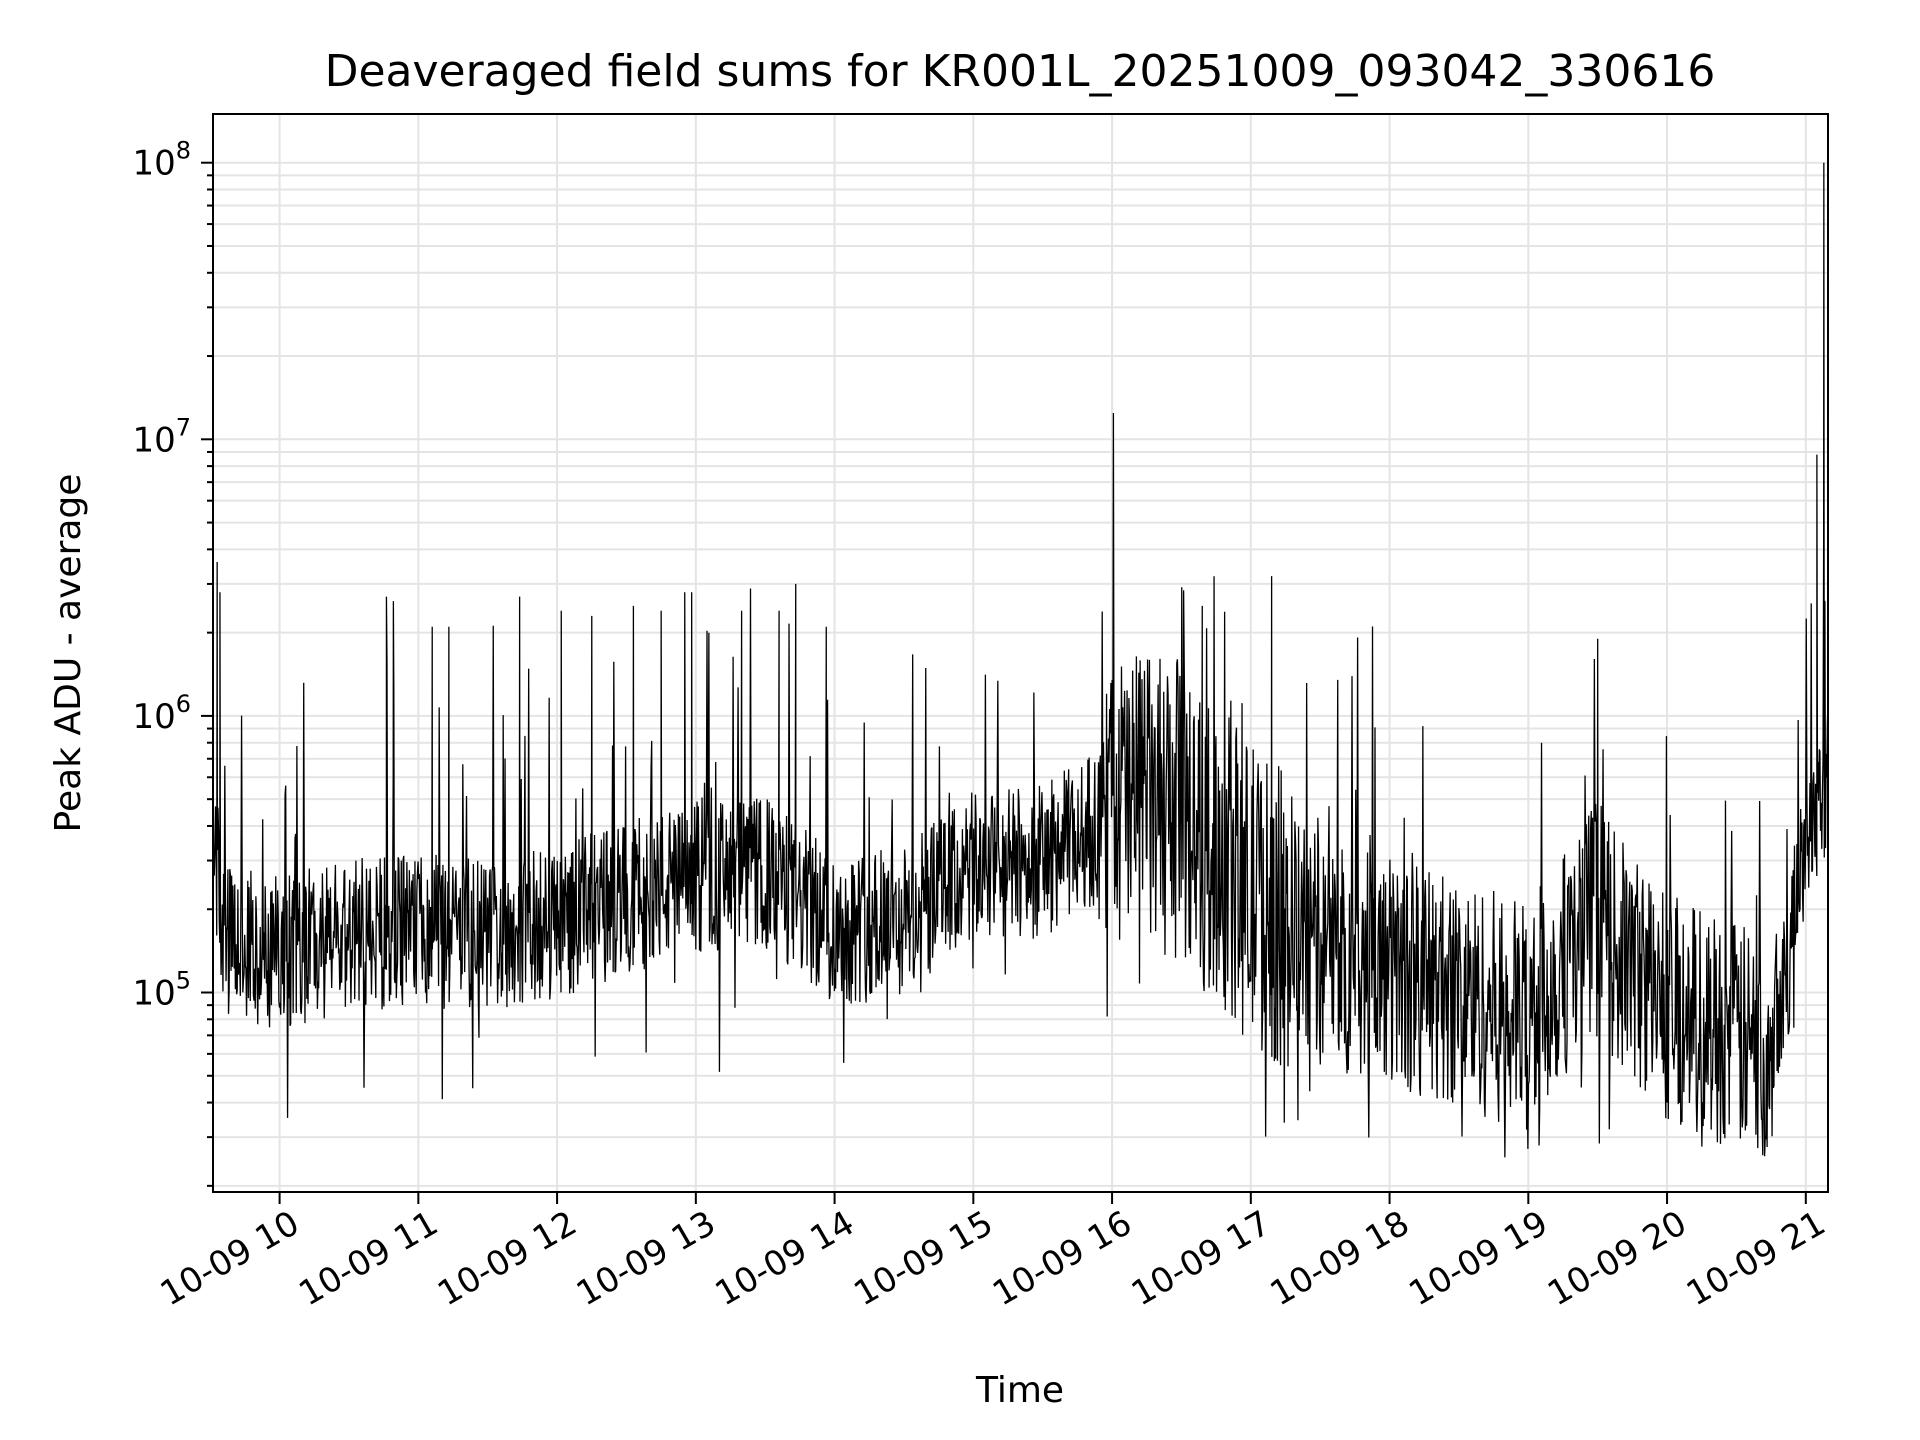  I want to click on x-tick-label: 10-09 10, so click(230, 1258).